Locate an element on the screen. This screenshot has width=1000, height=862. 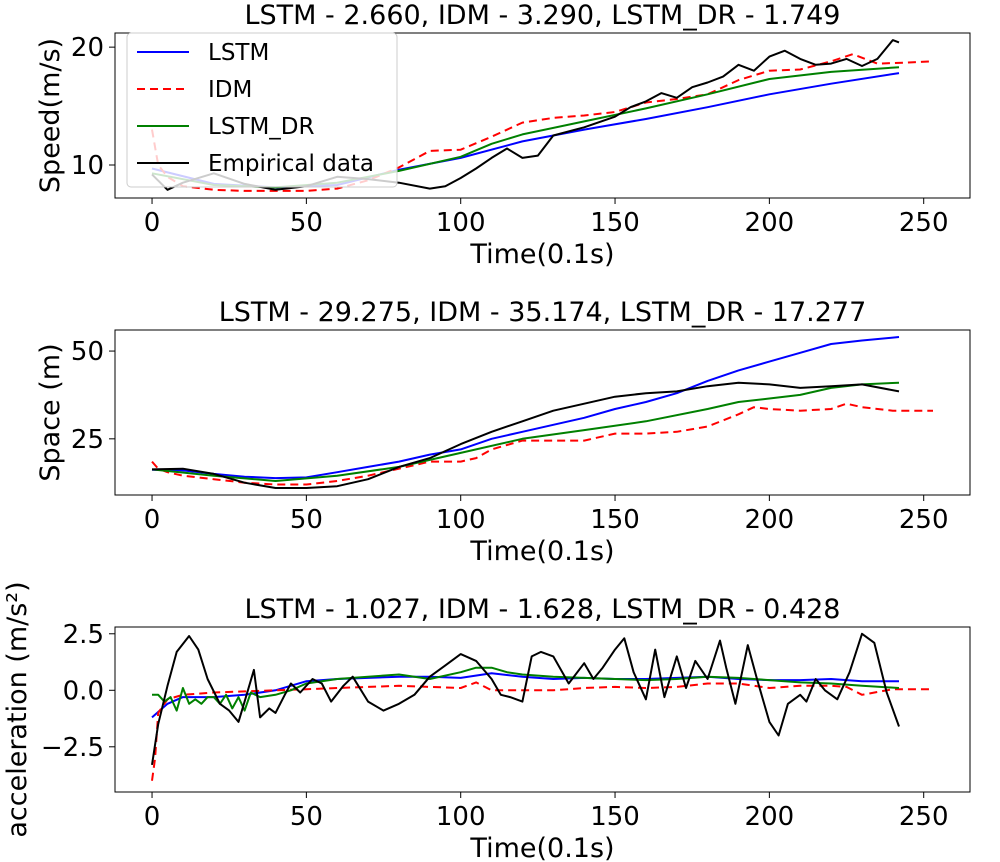
legend: LSTM IDM LSTM_DR Empirical data is located at coordinates (262, 110).